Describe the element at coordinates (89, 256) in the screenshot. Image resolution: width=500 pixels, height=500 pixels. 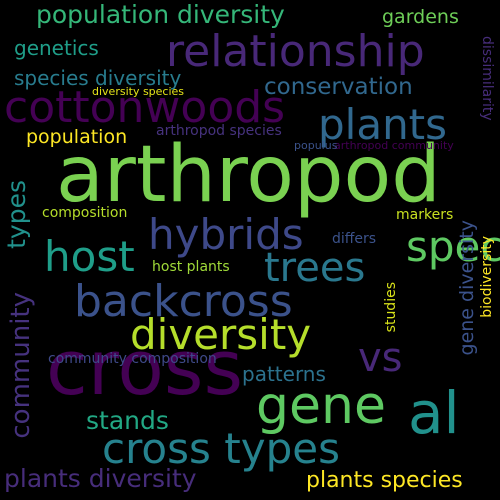
I see `word-host: host` at that location.